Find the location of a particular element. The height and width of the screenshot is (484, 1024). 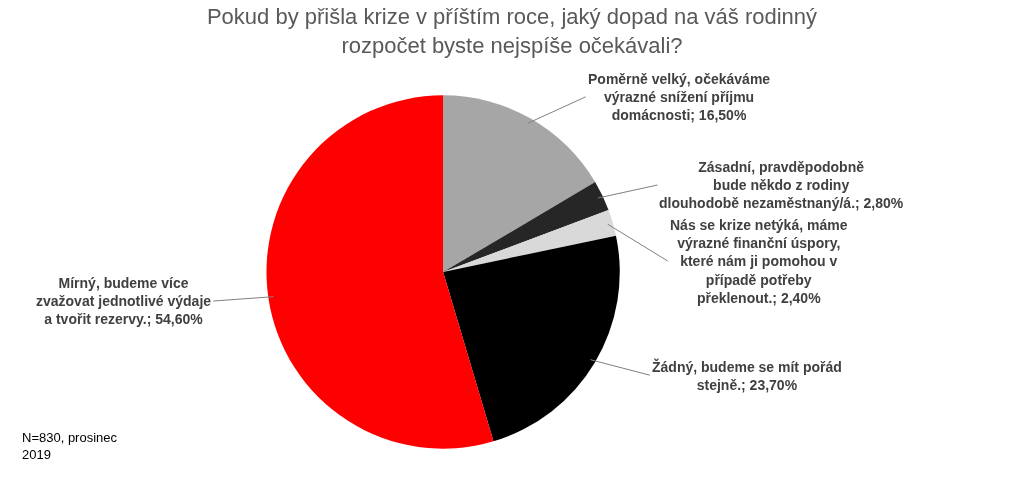

slice-label: Nás se krize netýká, máme výrazné finanční úspory, které nám ji pomohou v případě potřeby překlenout.; 2,40% is located at coordinates (759, 261).